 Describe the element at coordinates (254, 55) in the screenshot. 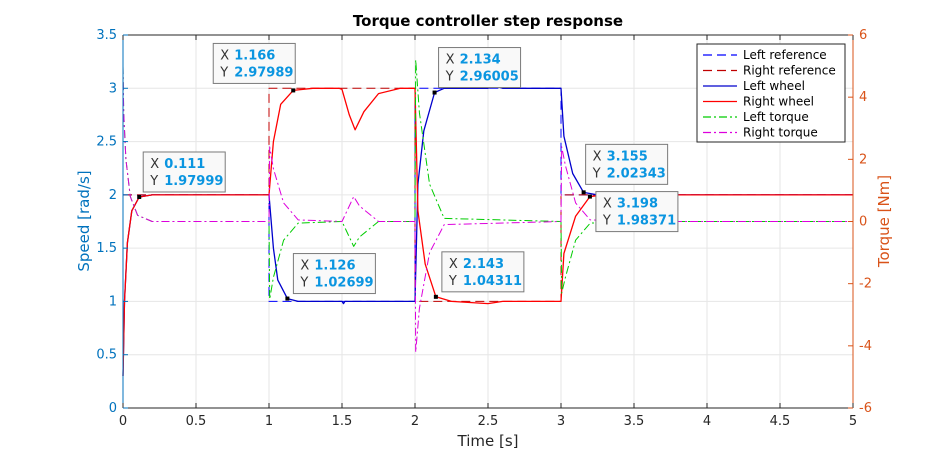

I see `datatip-x-value: 1.166` at that location.